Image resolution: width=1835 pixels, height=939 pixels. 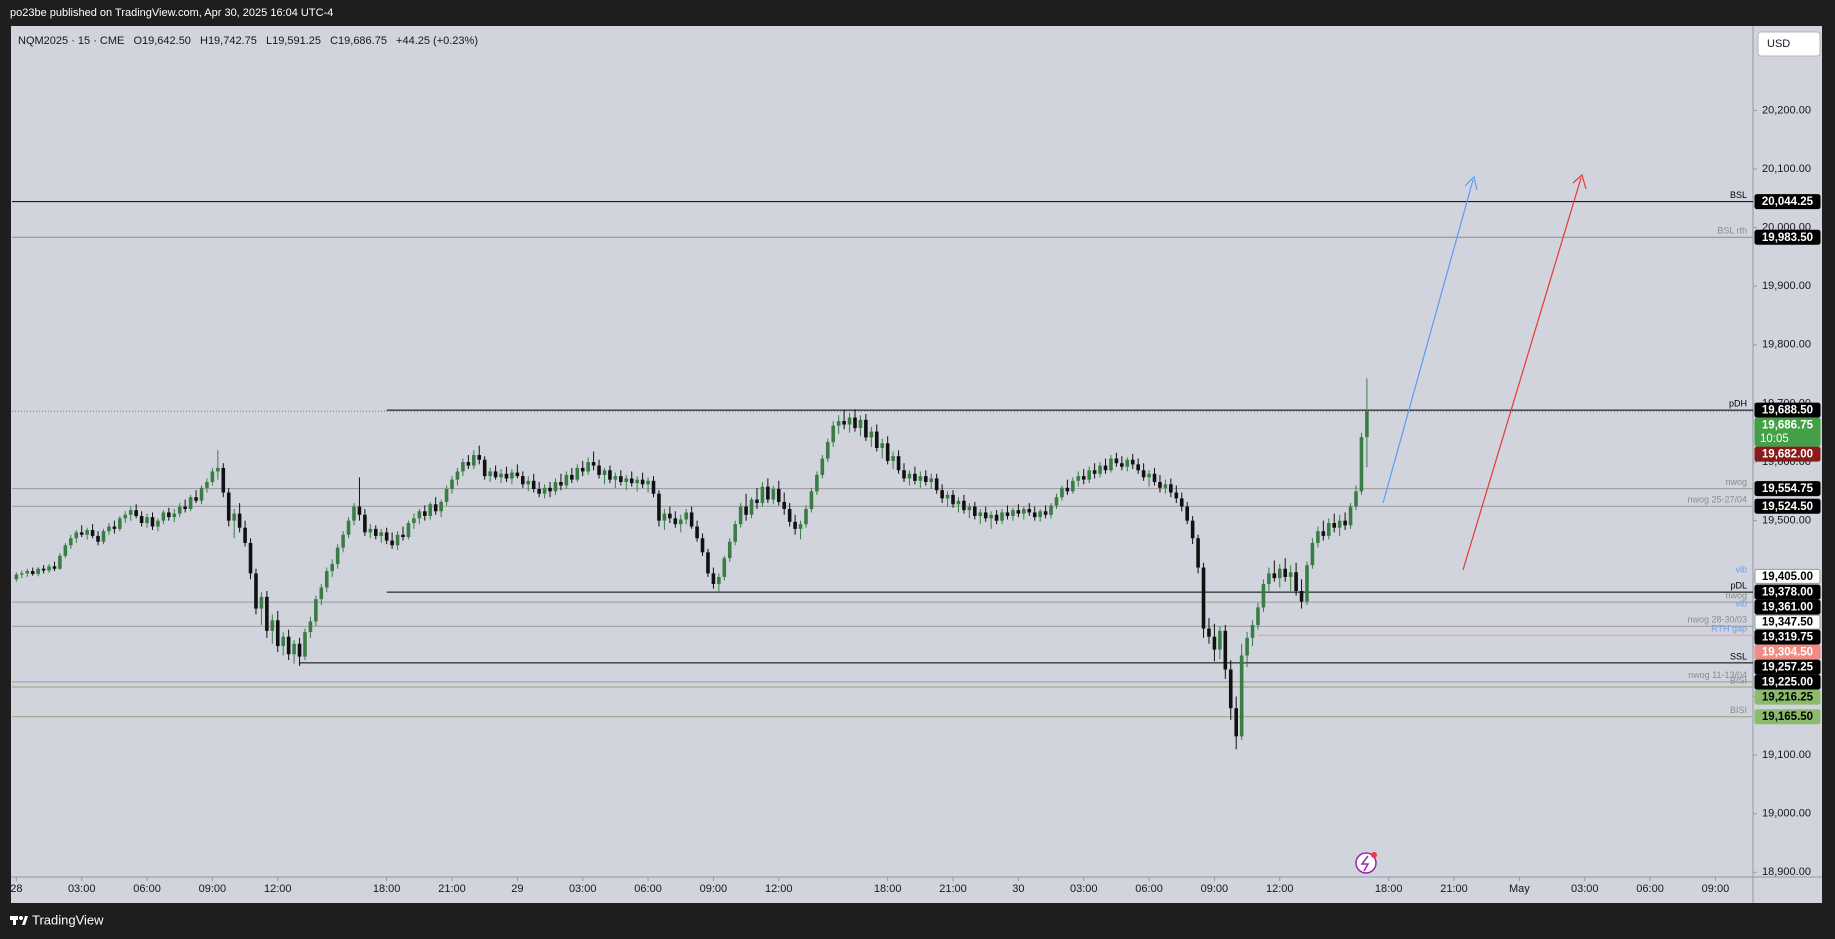 What do you see at coordinates (1778, 44) in the screenshot?
I see `currency-label: USD` at bounding box center [1778, 44].